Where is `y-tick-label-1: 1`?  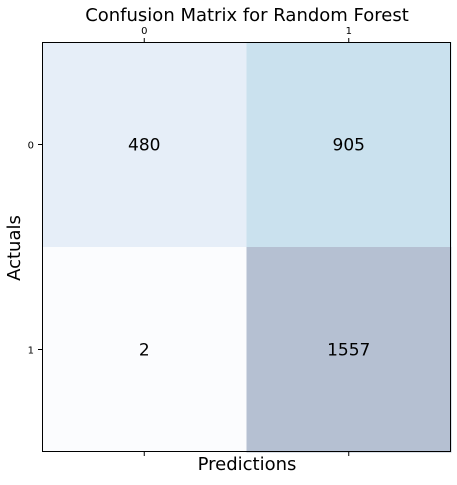 y-tick-label-1: 1 is located at coordinates (31, 351).